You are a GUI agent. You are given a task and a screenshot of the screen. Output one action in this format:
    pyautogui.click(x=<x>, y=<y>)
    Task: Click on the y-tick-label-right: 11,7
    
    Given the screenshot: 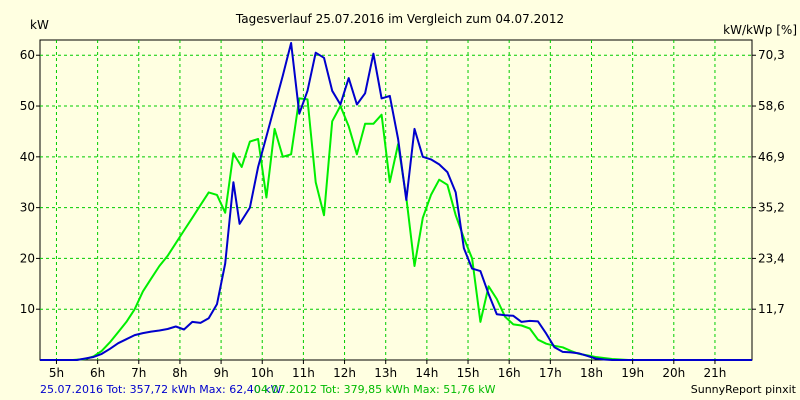 What is the action you would take?
    pyautogui.click(x=771, y=309)
    